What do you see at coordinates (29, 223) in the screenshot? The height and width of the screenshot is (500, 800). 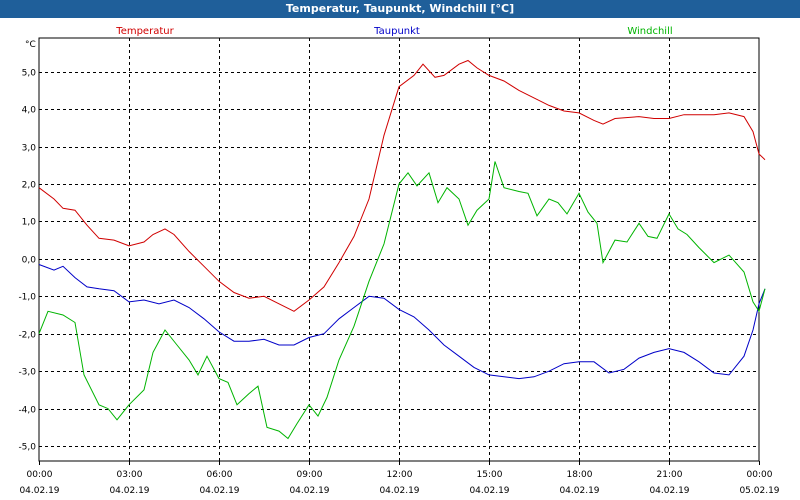 I see `y-tick-label: 1,0` at bounding box center [29, 223].